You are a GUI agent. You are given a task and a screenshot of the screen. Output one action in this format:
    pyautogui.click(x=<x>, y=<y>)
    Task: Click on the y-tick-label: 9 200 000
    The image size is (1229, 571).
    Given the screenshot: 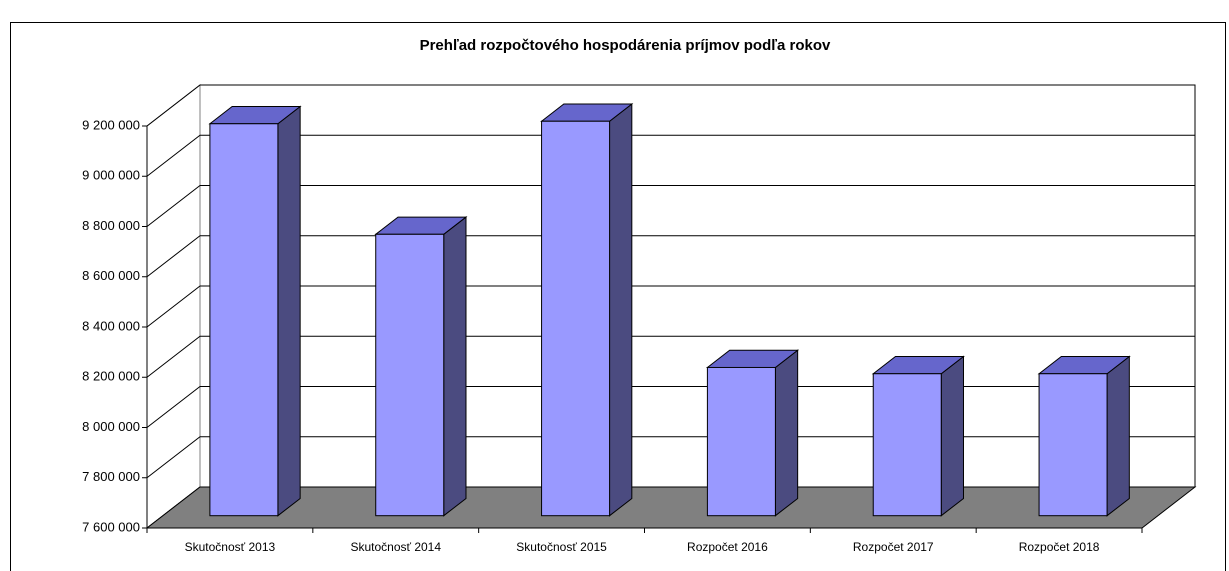 What is the action you would take?
    pyautogui.click(x=111, y=124)
    